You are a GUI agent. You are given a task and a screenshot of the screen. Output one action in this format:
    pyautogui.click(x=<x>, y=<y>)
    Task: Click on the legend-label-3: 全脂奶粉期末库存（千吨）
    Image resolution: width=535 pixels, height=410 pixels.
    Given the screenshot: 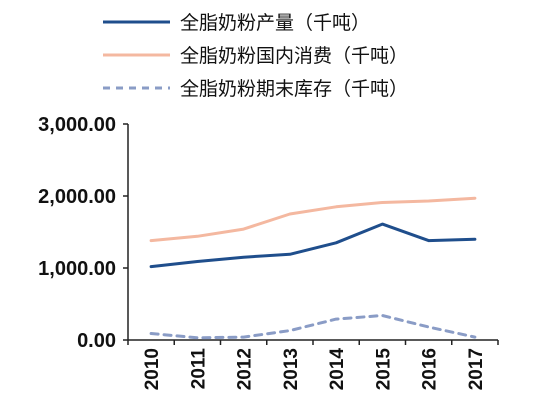 What is the action you would take?
    pyautogui.click(x=294, y=89)
    